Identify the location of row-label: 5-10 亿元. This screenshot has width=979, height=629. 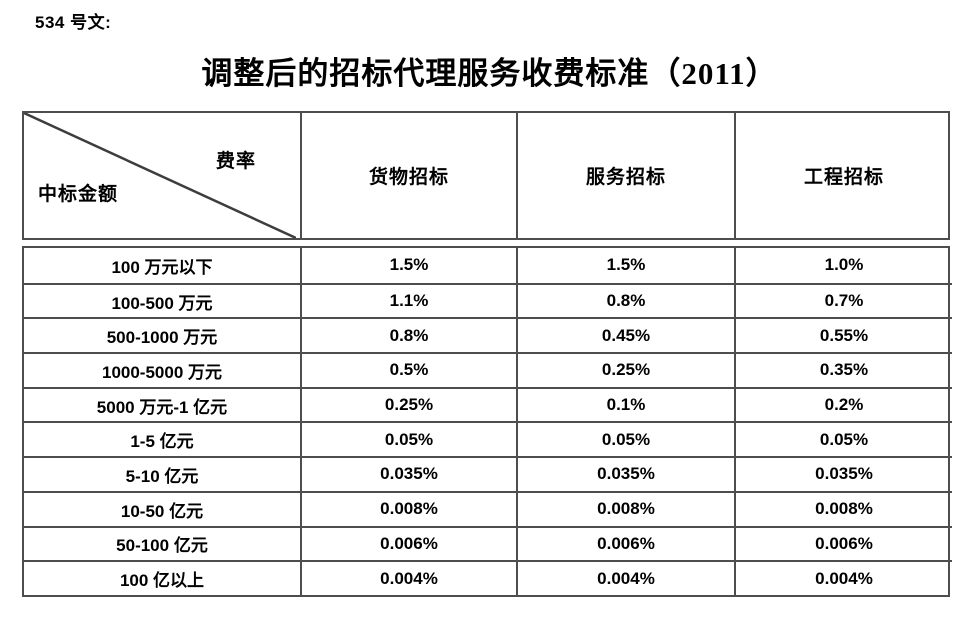
(162, 473).